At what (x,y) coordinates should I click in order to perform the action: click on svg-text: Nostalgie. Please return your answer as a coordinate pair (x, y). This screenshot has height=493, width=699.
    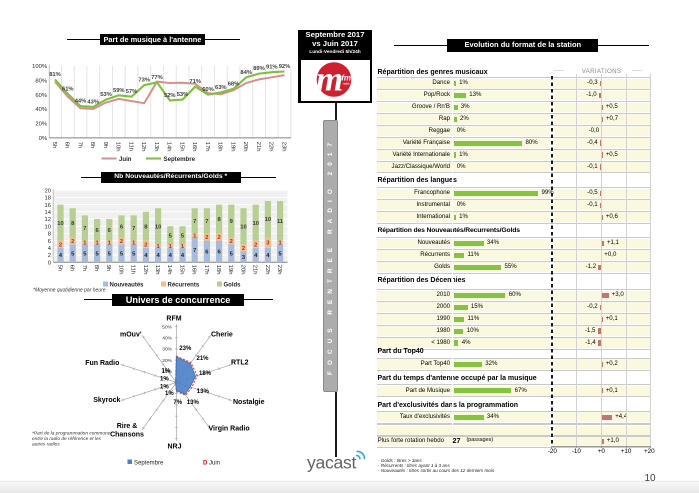
    Looking at the image, I should click on (249, 402).